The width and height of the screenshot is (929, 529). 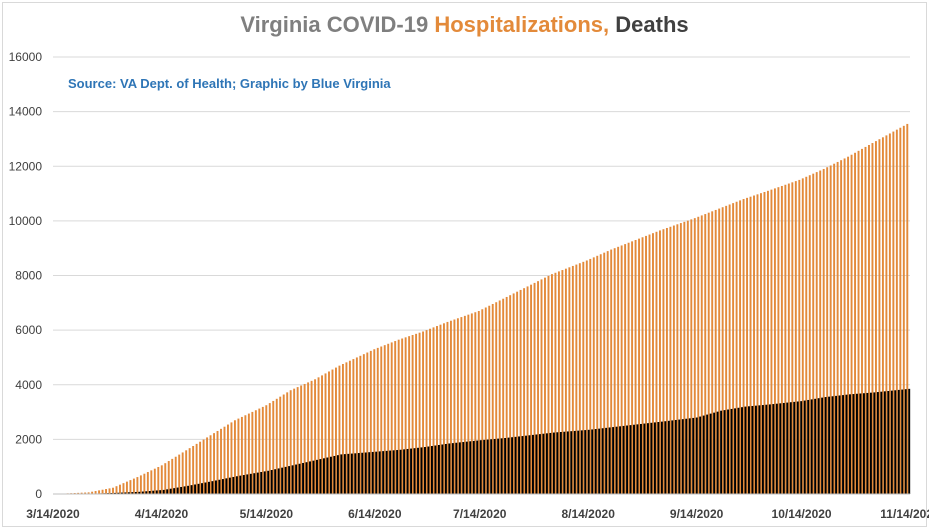 What do you see at coordinates (480, 514) in the screenshot?
I see `x-tick-label: 7/14/2020` at bounding box center [480, 514].